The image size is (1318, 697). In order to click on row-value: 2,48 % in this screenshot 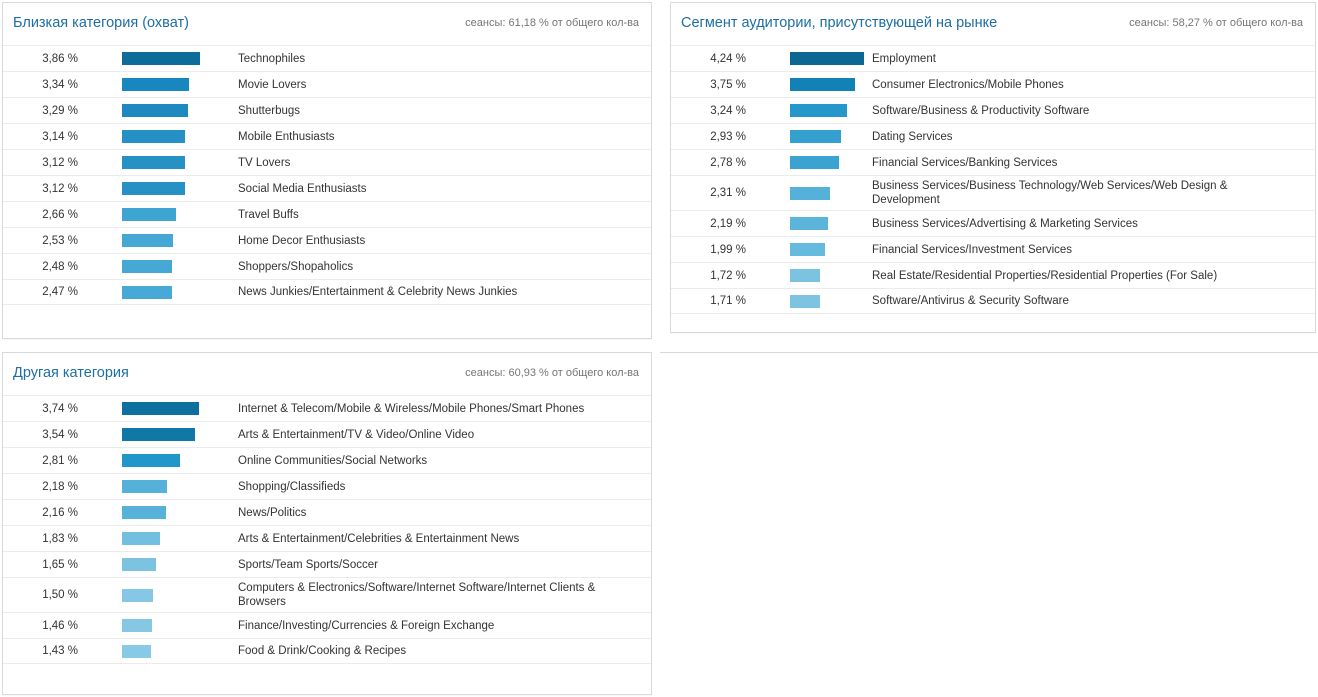, I will do `click(60, 266)`.